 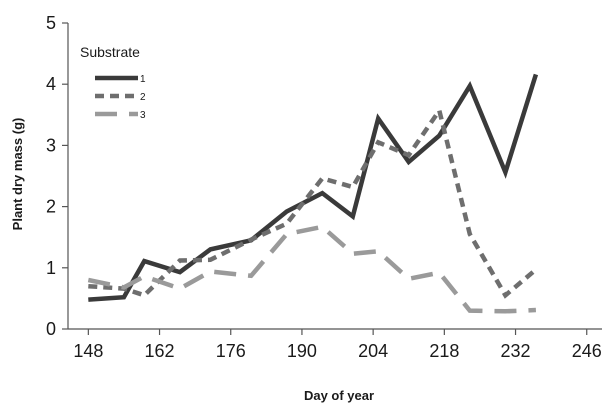 I want to click on legend-label-3: 3, so click(x=143, y=115).